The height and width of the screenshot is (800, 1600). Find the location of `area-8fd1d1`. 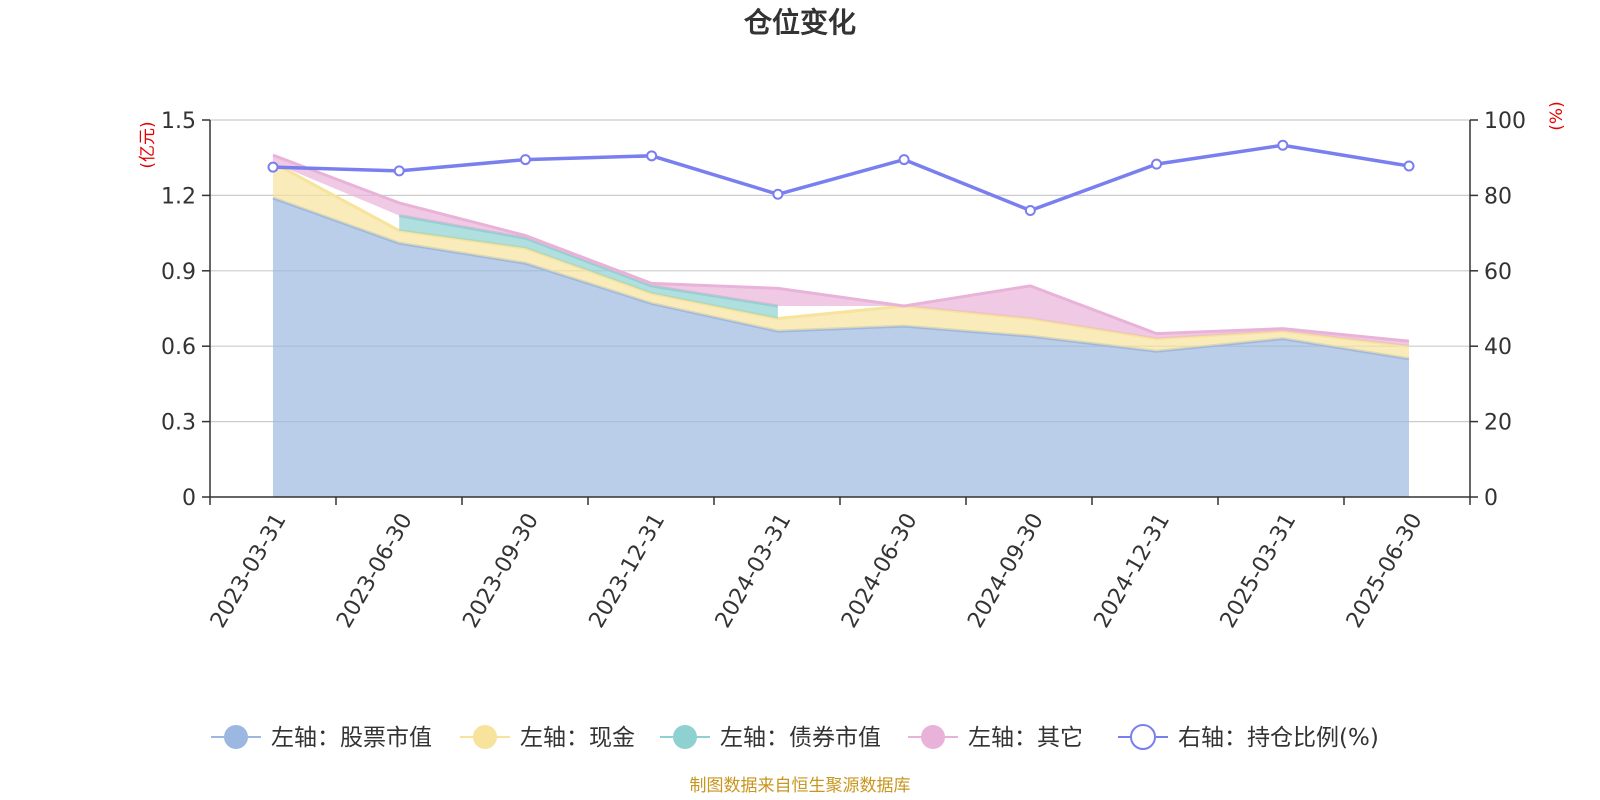

area-8fd1d1 is located at coordinates (588, 267).